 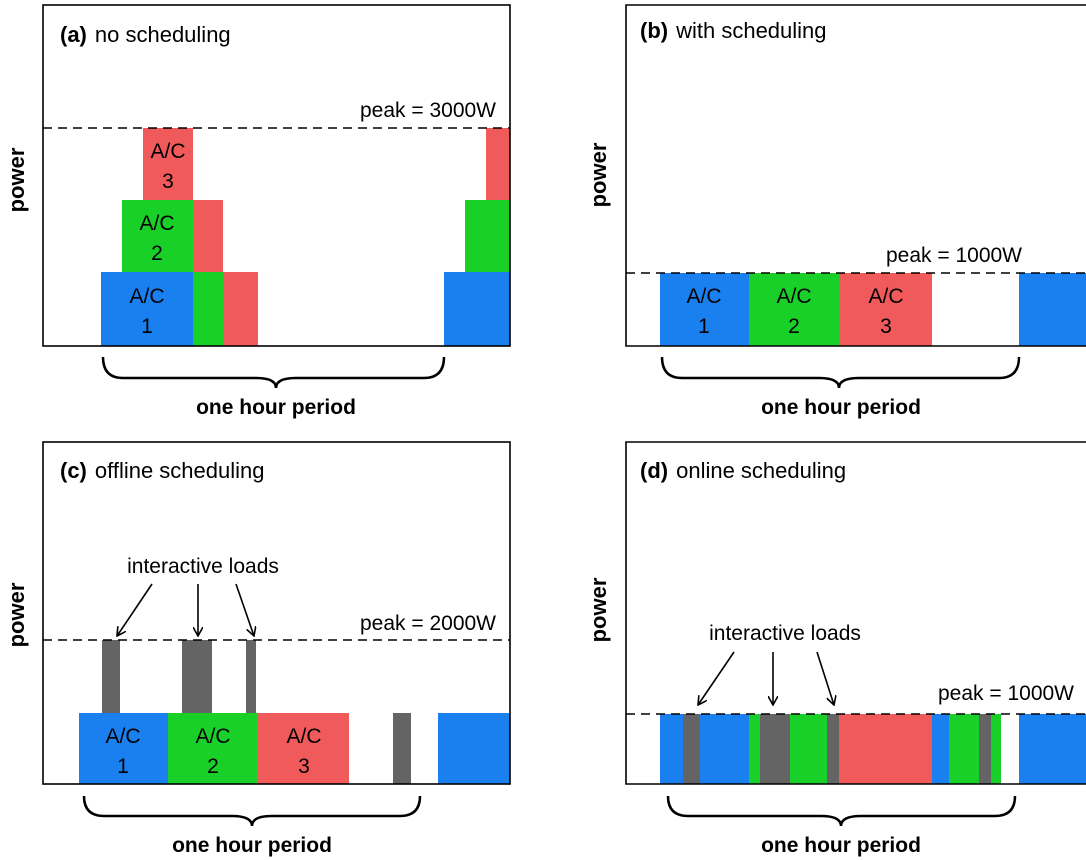 I want to click on panel-b-ac1-repeat, so click(x=1052, y=309).